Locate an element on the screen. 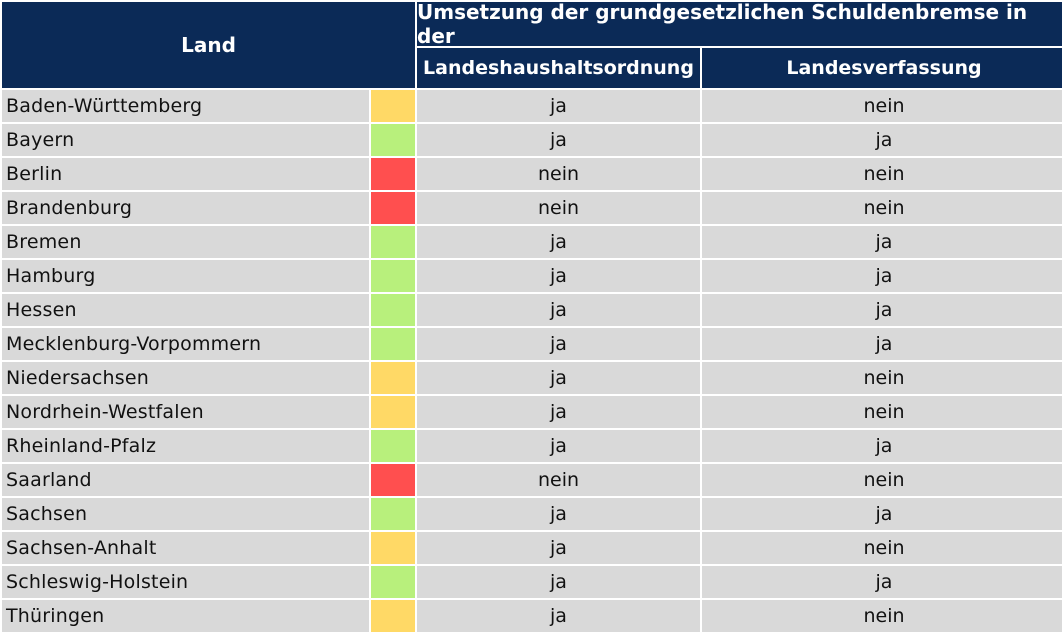 This screenshot has width=1062, height=635. land-name-cell: Niedersachsen is located at coordinates (185, 378).